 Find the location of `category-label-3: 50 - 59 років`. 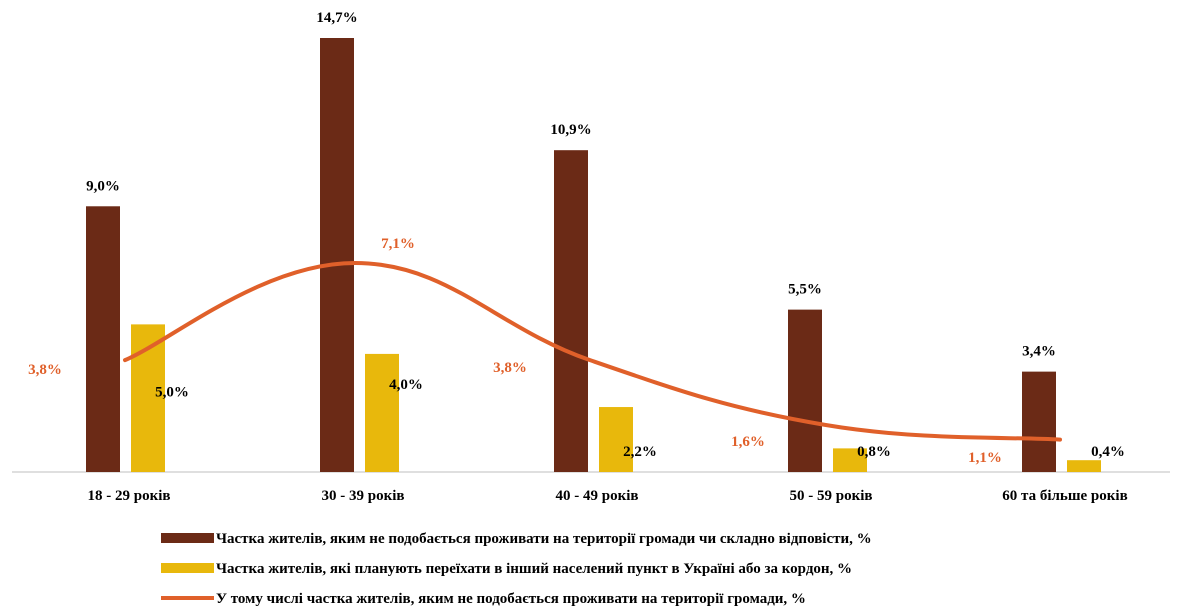

category-label-3: 50 - 59 років is located at coordinates (831, 496).